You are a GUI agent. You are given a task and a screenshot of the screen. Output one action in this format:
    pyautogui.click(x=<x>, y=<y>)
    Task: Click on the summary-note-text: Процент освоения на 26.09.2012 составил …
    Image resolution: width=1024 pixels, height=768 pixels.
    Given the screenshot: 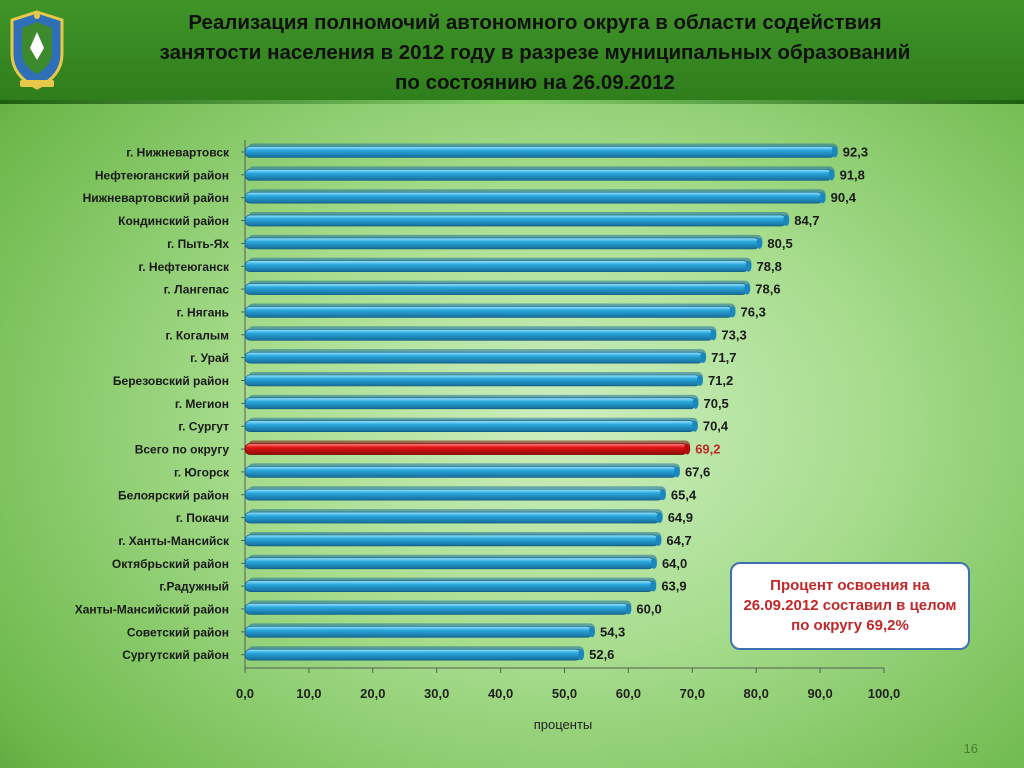 What is the action you would take?
    pyautogui.click(x=850, y=605)
    